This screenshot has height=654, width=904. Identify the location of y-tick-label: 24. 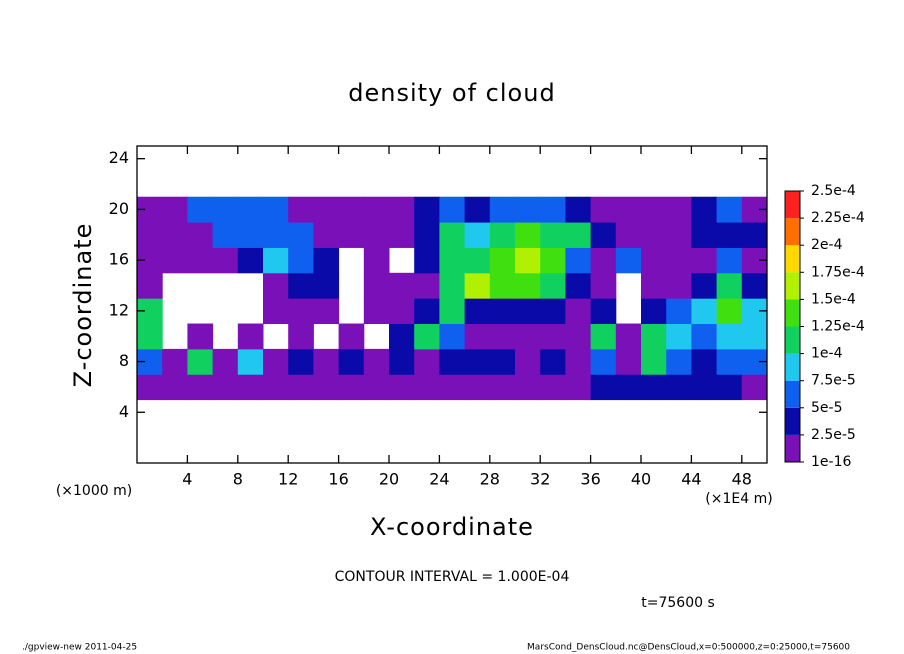
(119, 157).